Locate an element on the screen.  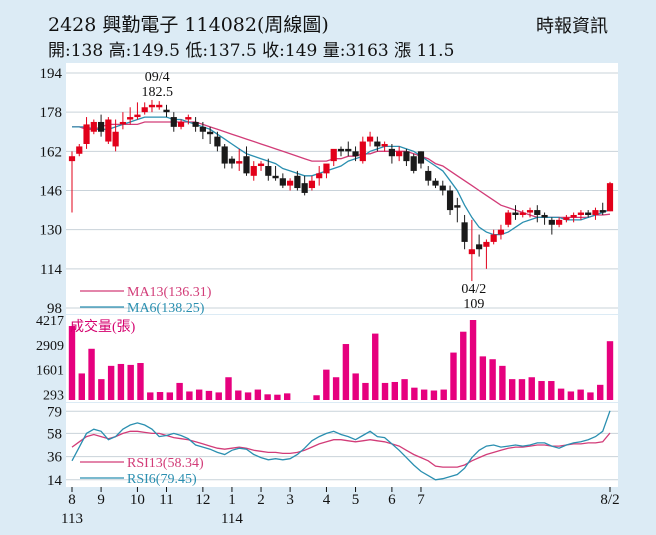
rsi-tick-label: 79 is located at coordinates (54, 412).